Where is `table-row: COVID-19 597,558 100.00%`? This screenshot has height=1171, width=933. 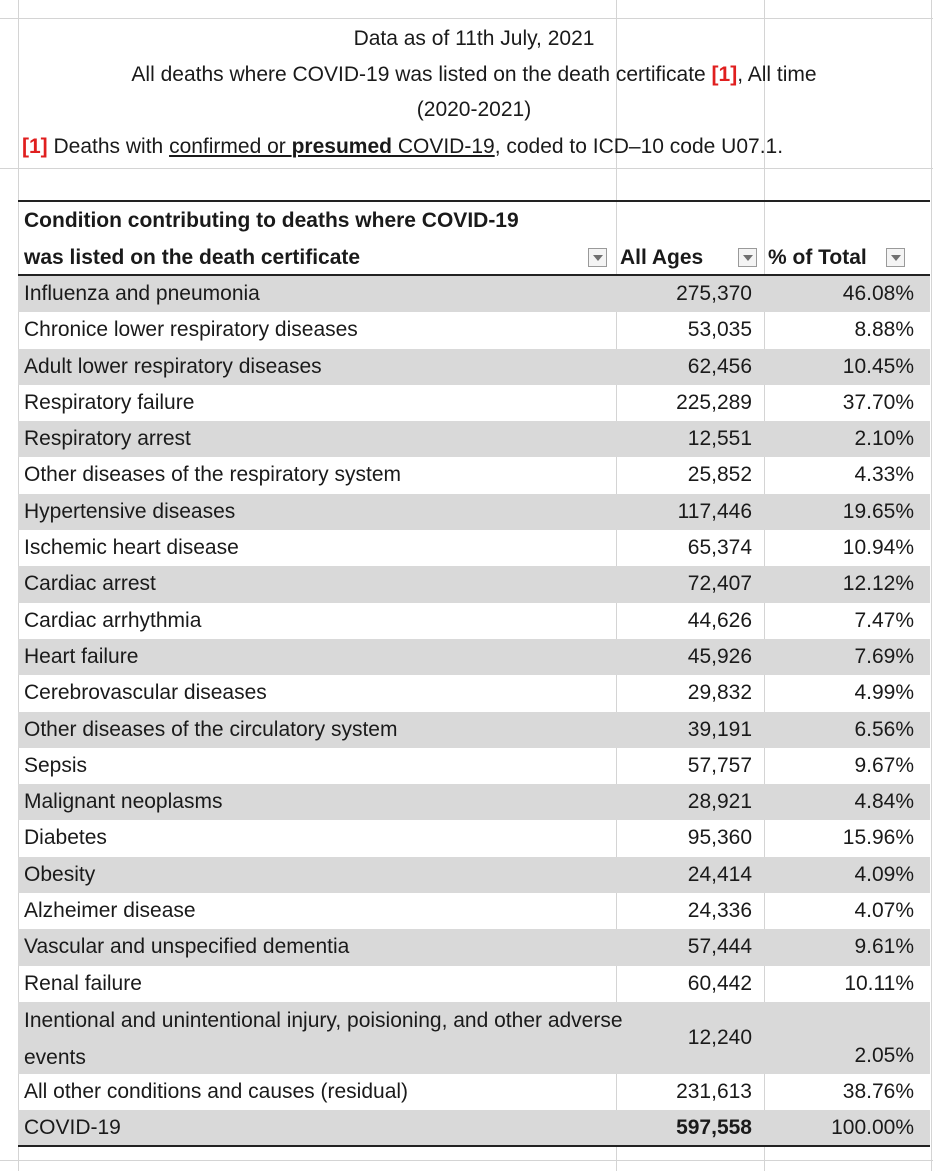
table-row: COVID-19 597,558 100.00% is located at coordinates (474, 1128).